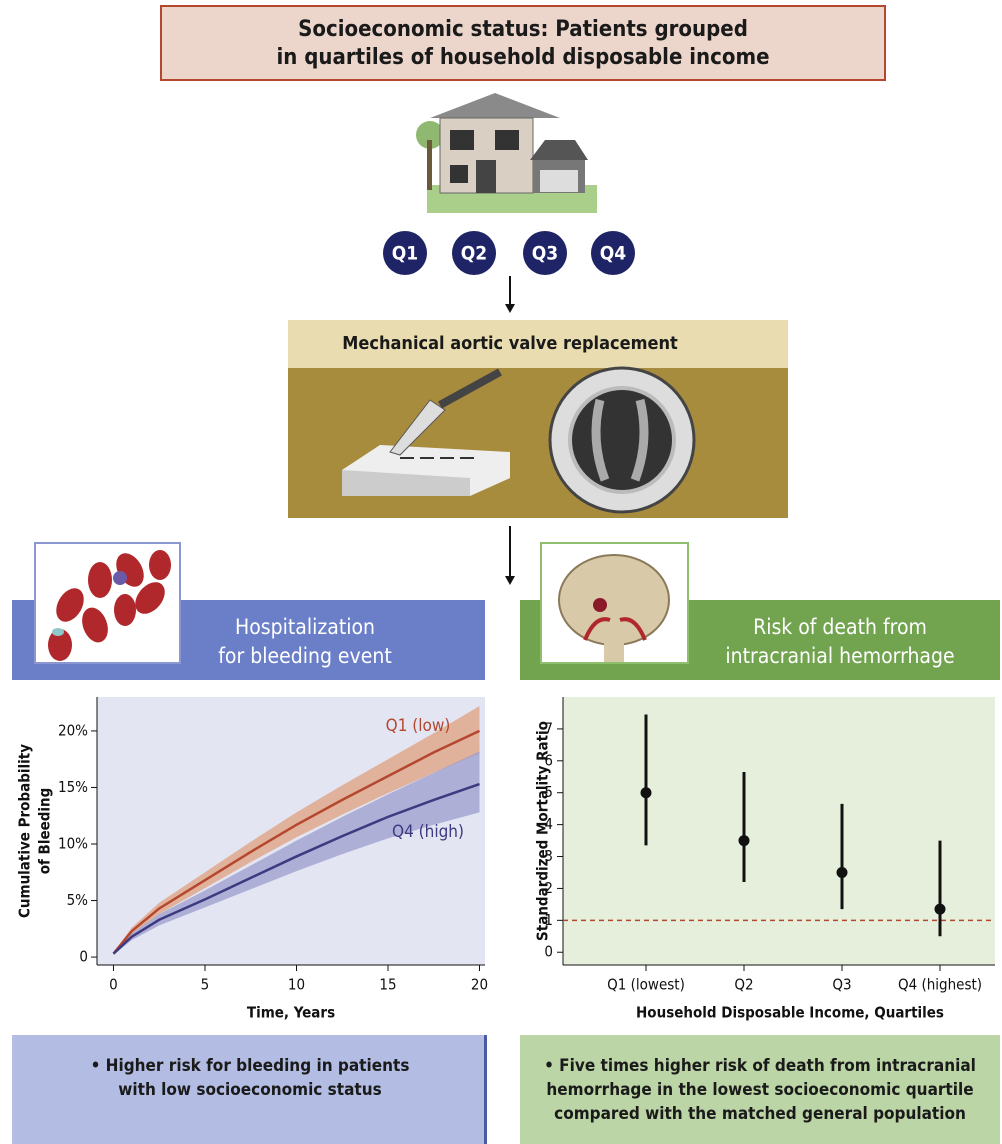 The width and height of the screenshot is (1002, 1144). Describe the element at coordinates (73, 787) in the screenshot. I see `y-tick-label: 15%` at that location.